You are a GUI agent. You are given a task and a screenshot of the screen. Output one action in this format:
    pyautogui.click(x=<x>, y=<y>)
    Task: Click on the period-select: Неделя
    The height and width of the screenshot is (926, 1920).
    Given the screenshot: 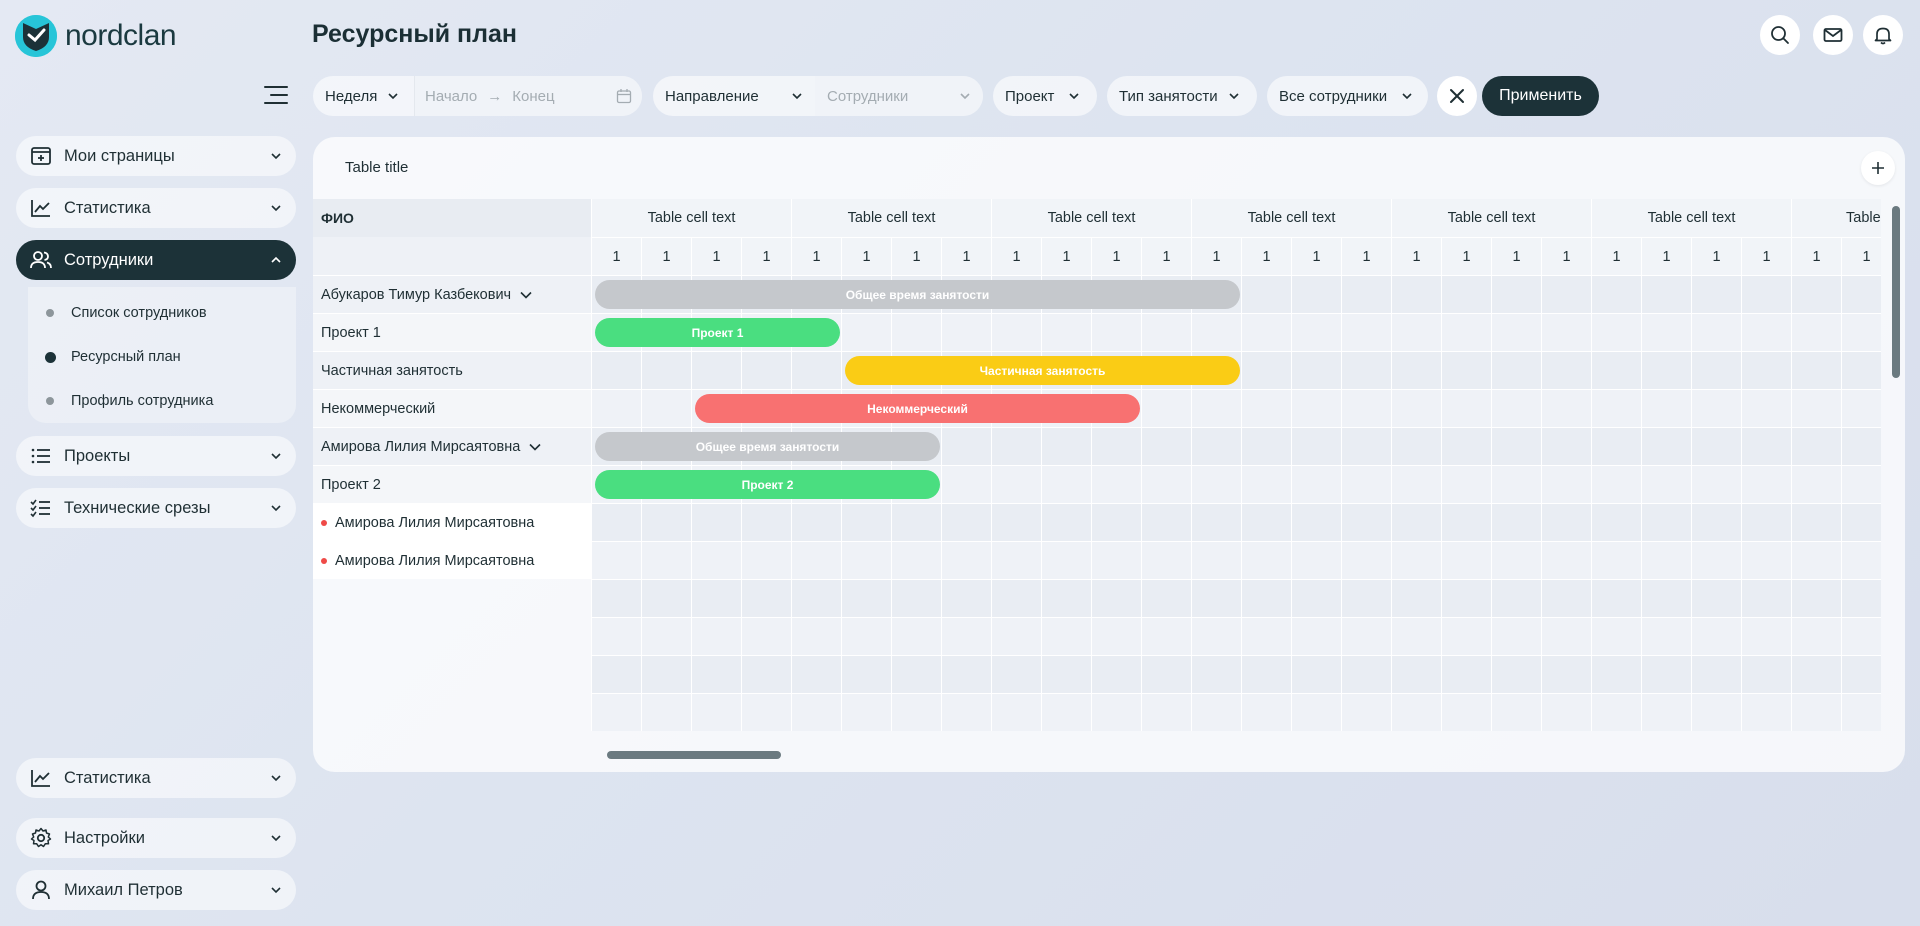 What is the action you would take?
    pyautogui.click(x=364, y=96)
    